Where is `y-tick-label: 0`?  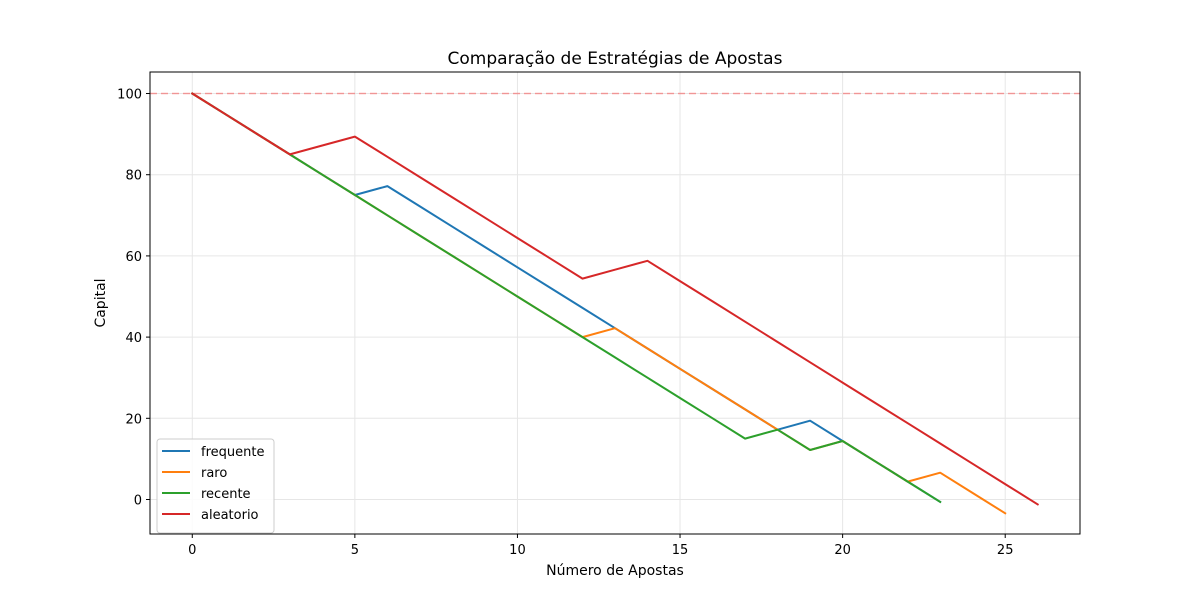
y-tick-label: 0 is located at coordinates (138, 500).